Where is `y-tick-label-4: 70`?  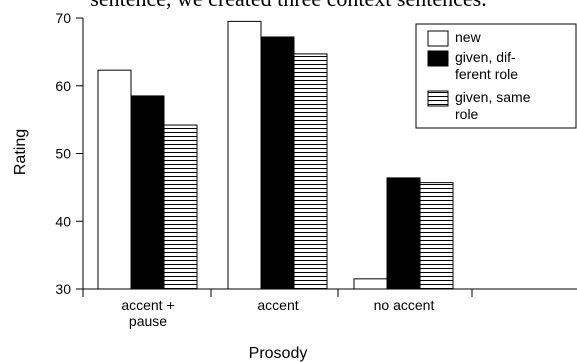
y-tick-label-4: 70 is located at coordinates (63, 18).